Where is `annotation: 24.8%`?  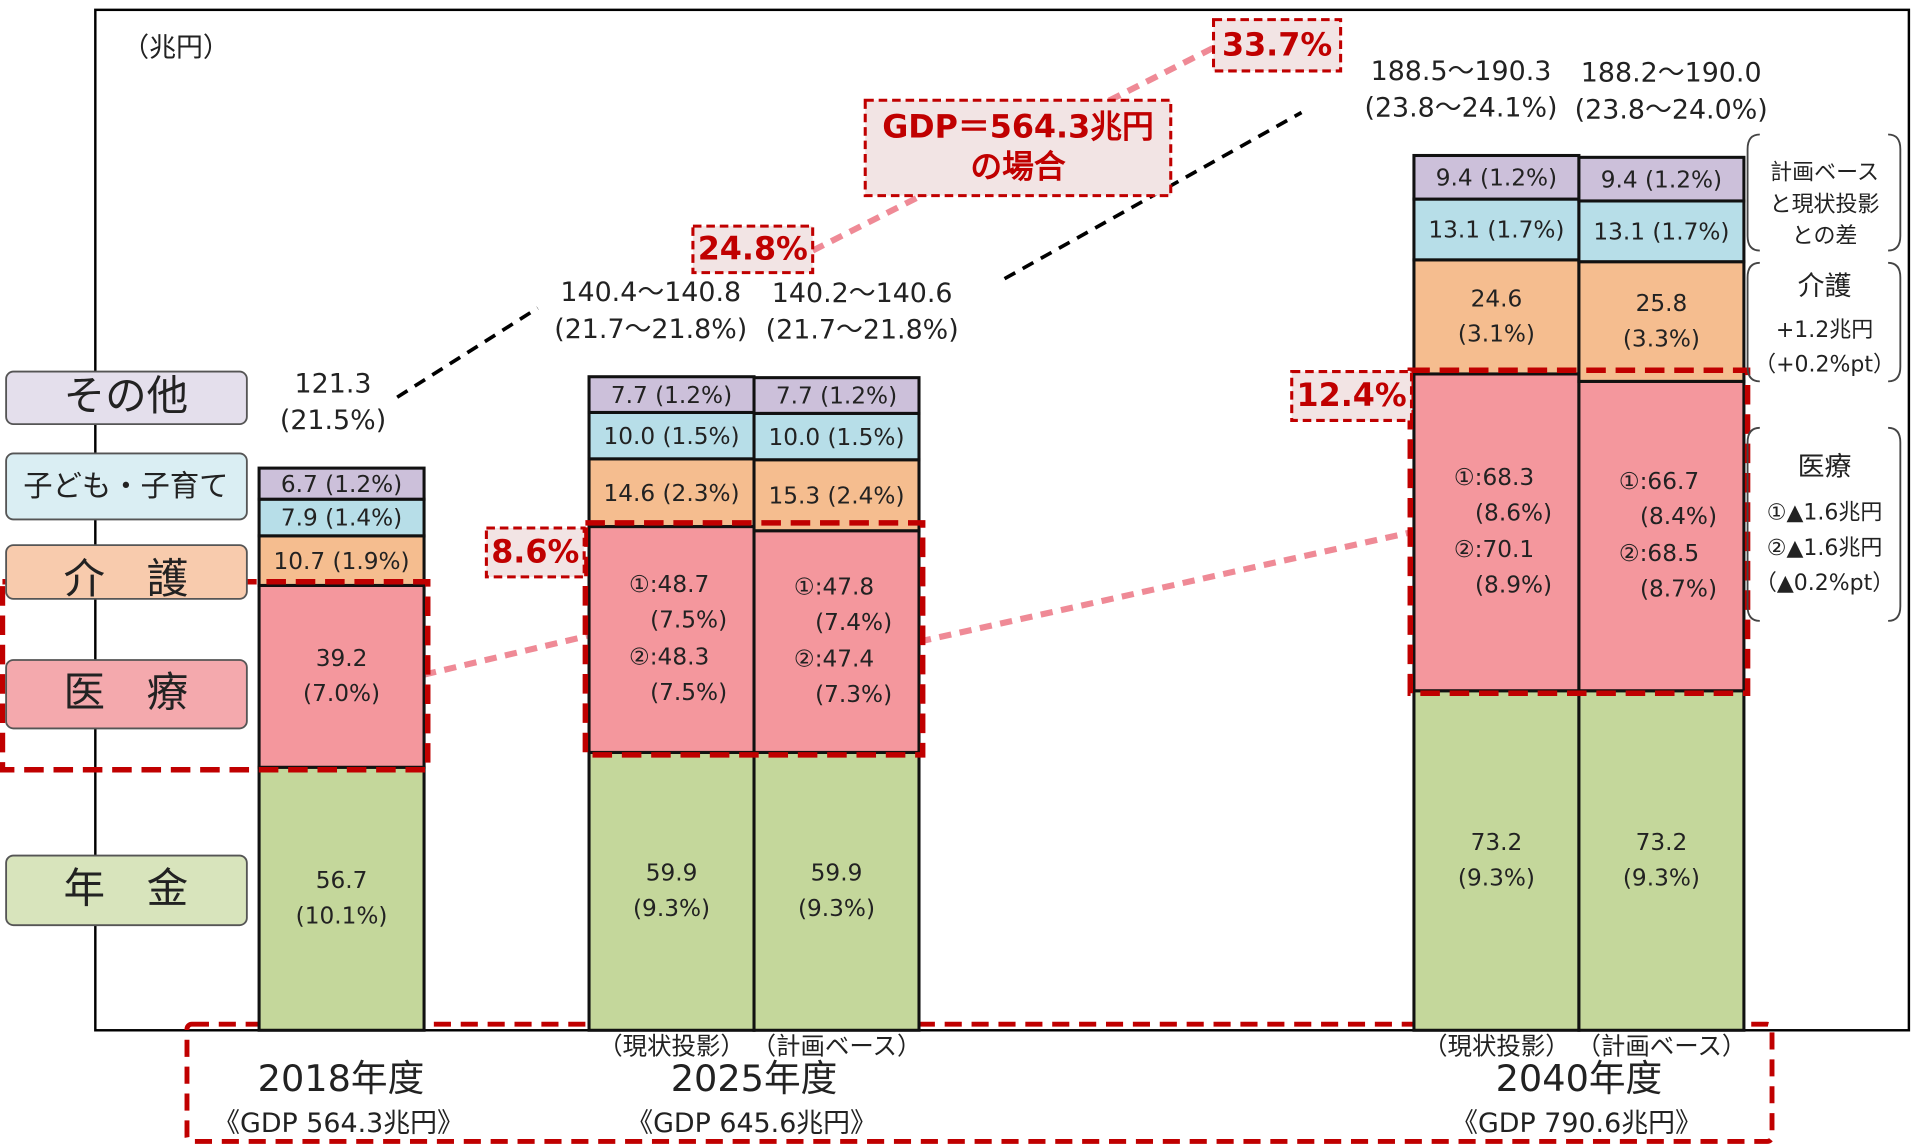 annotation: 24.8% is located at coordinates (753, 250).